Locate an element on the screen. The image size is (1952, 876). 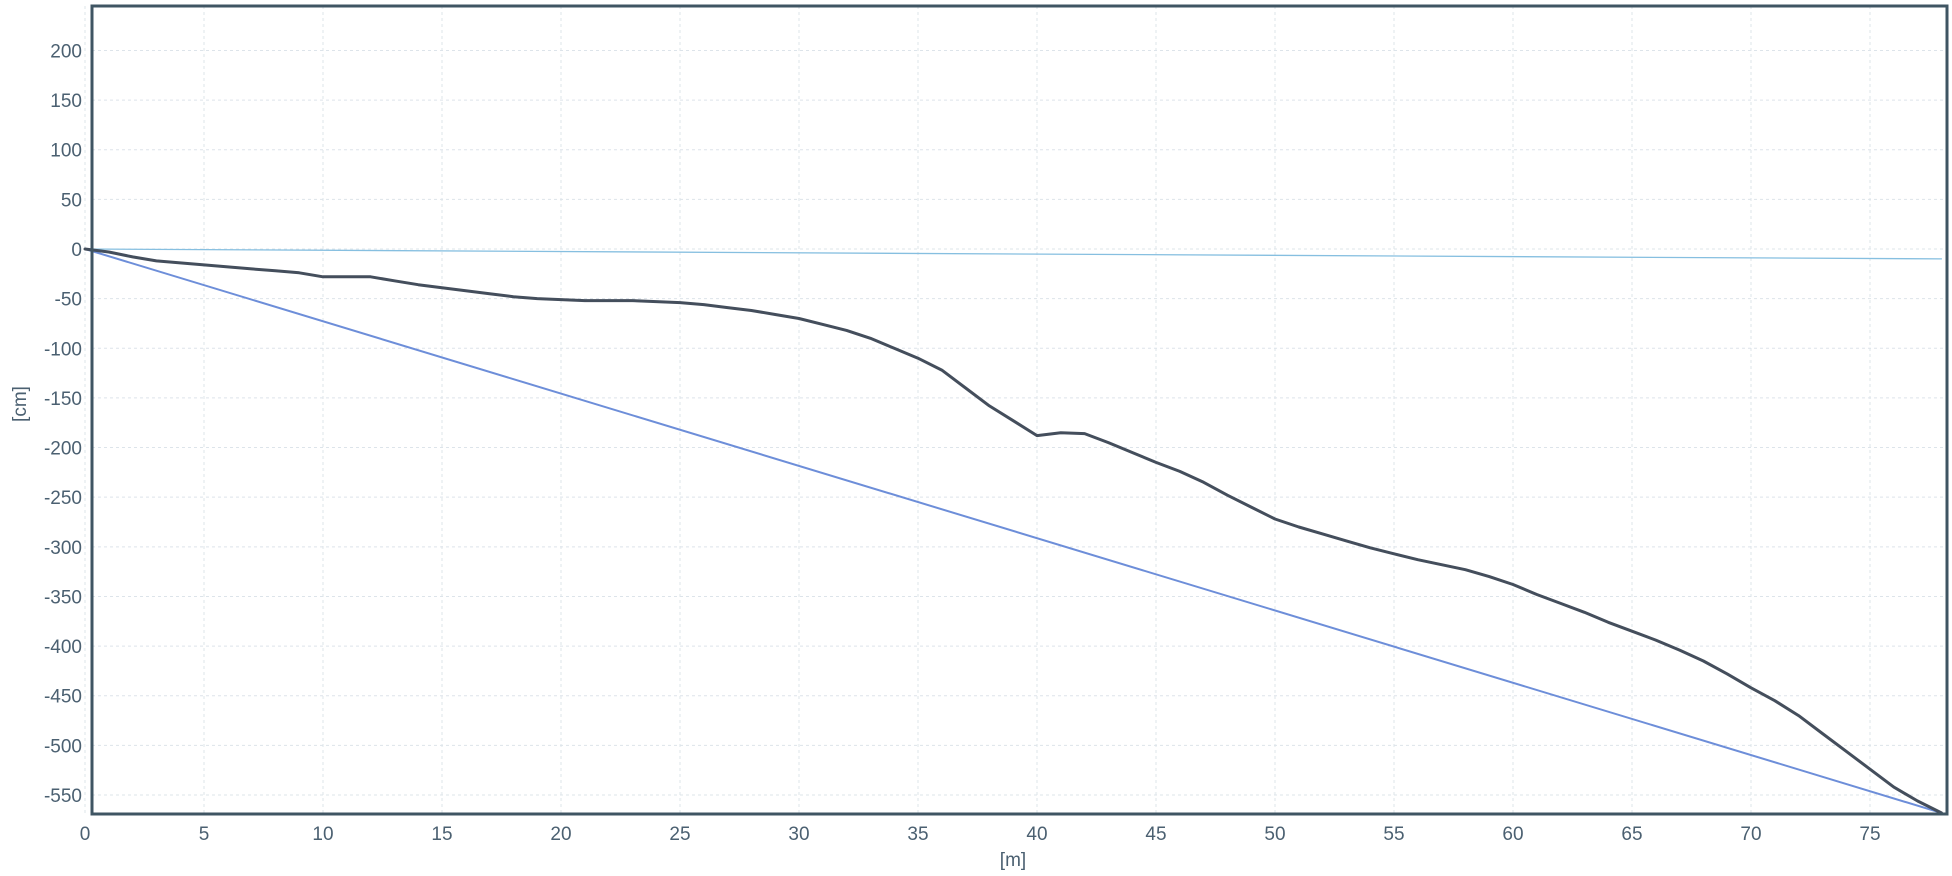
y-tick-label: -350 is located at coordinates (63, 597).